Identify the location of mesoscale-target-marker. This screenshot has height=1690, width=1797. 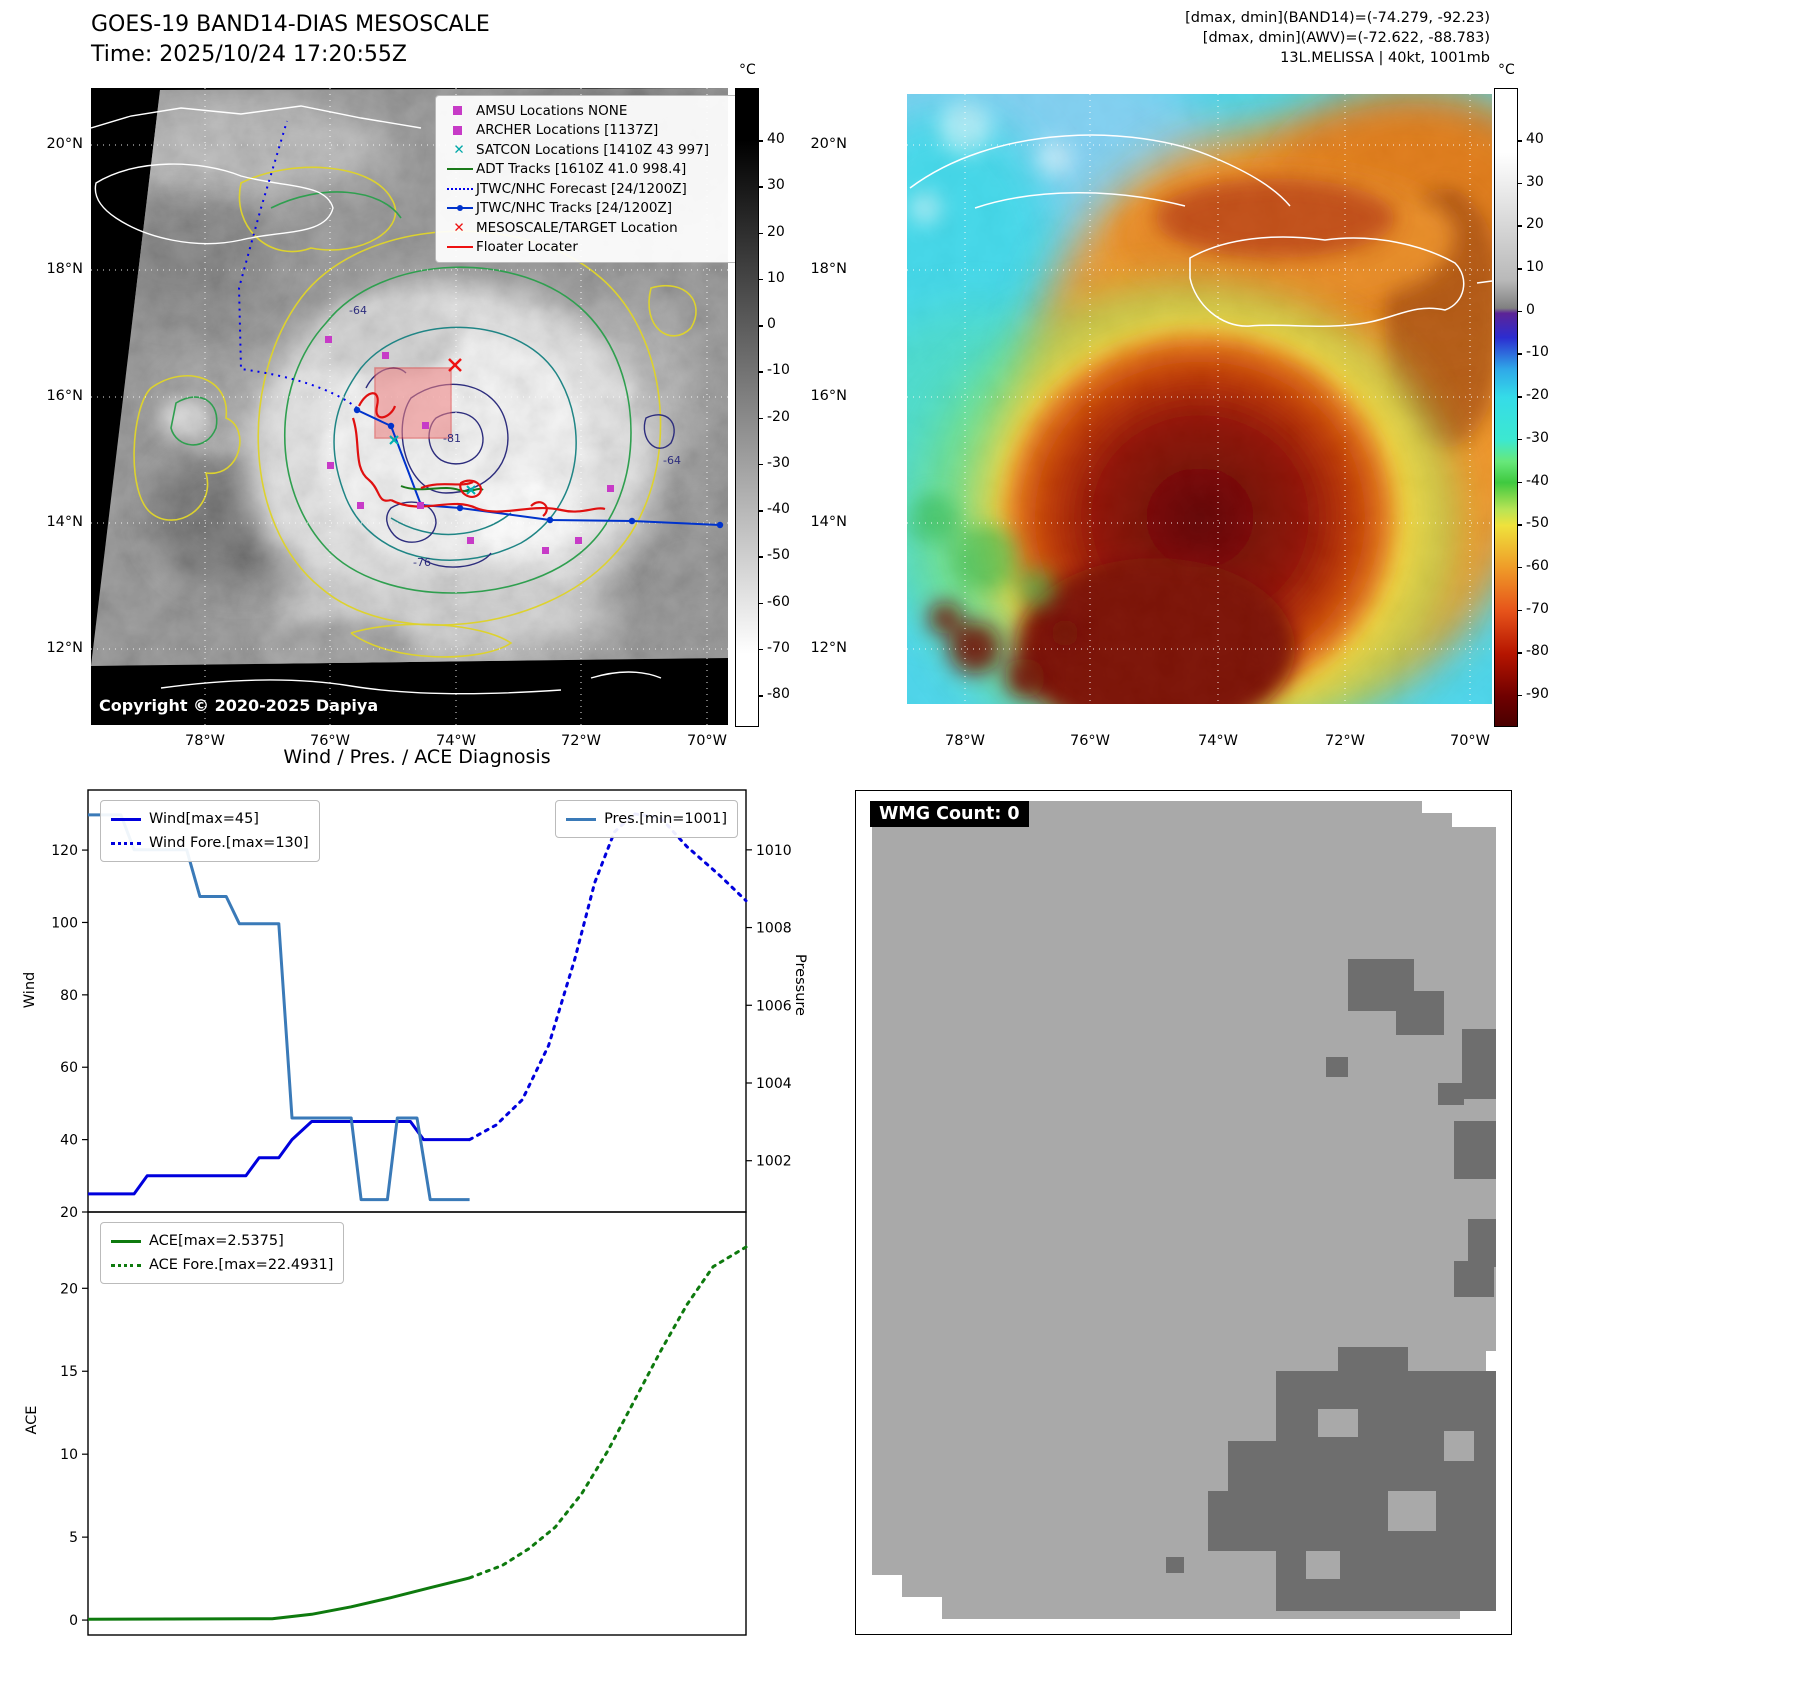
(455, 365).